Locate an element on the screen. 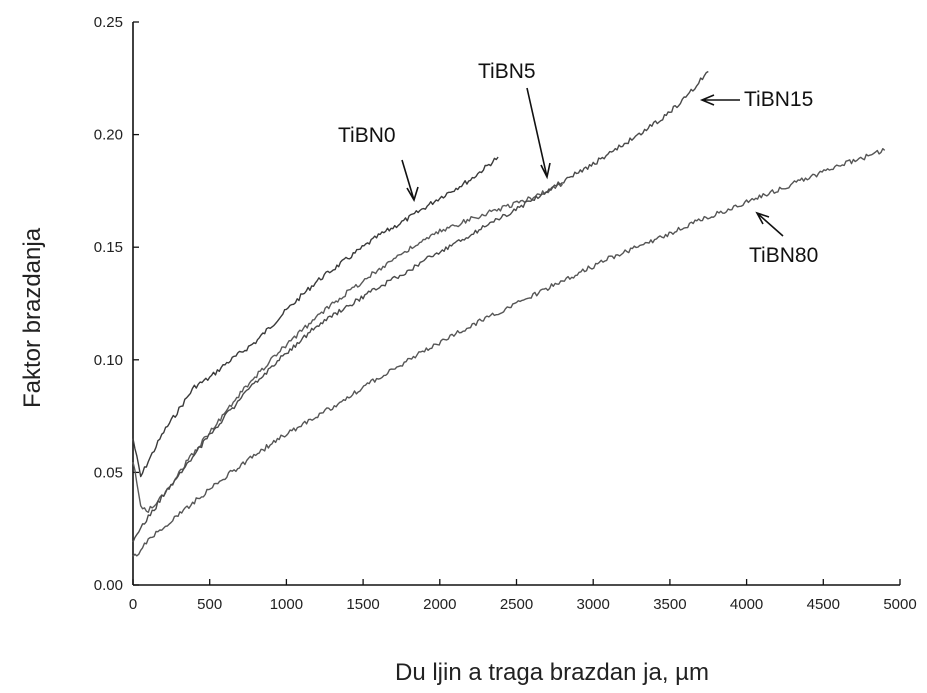 Image resolution: width=927 pixels, height=693 pixels. y-ticks: 0.00 0.05 0.10 0.15 0.20 0.25 is located at coordinates (116, 304).